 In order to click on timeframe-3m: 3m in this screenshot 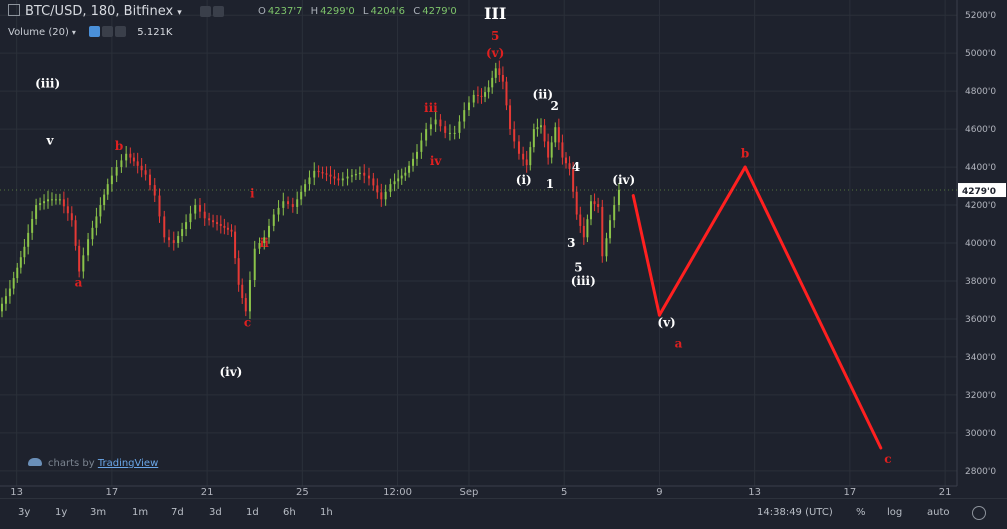, I will do `click(98, 512)`.